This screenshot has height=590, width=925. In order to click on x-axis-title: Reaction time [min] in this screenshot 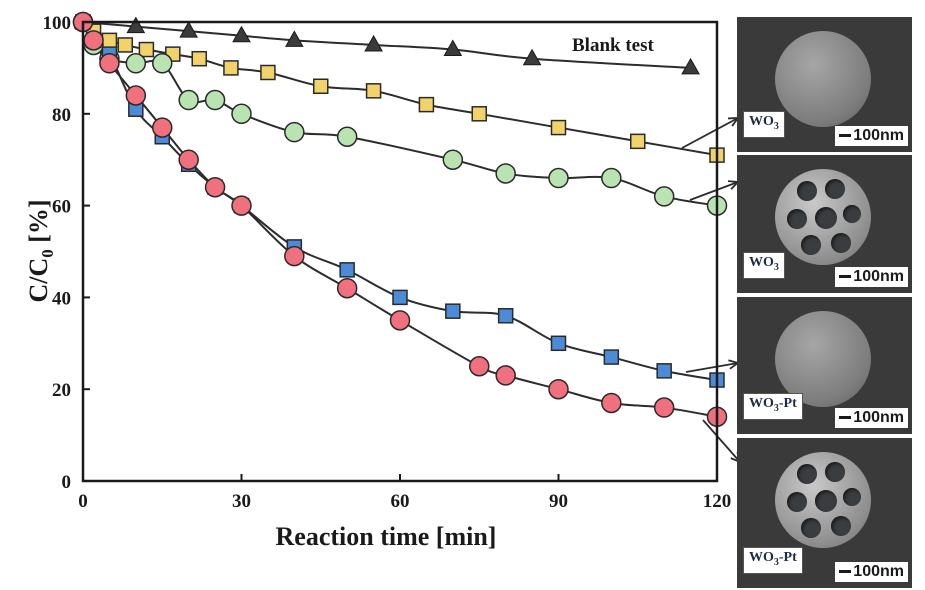, I will do `click(386, 536)`.